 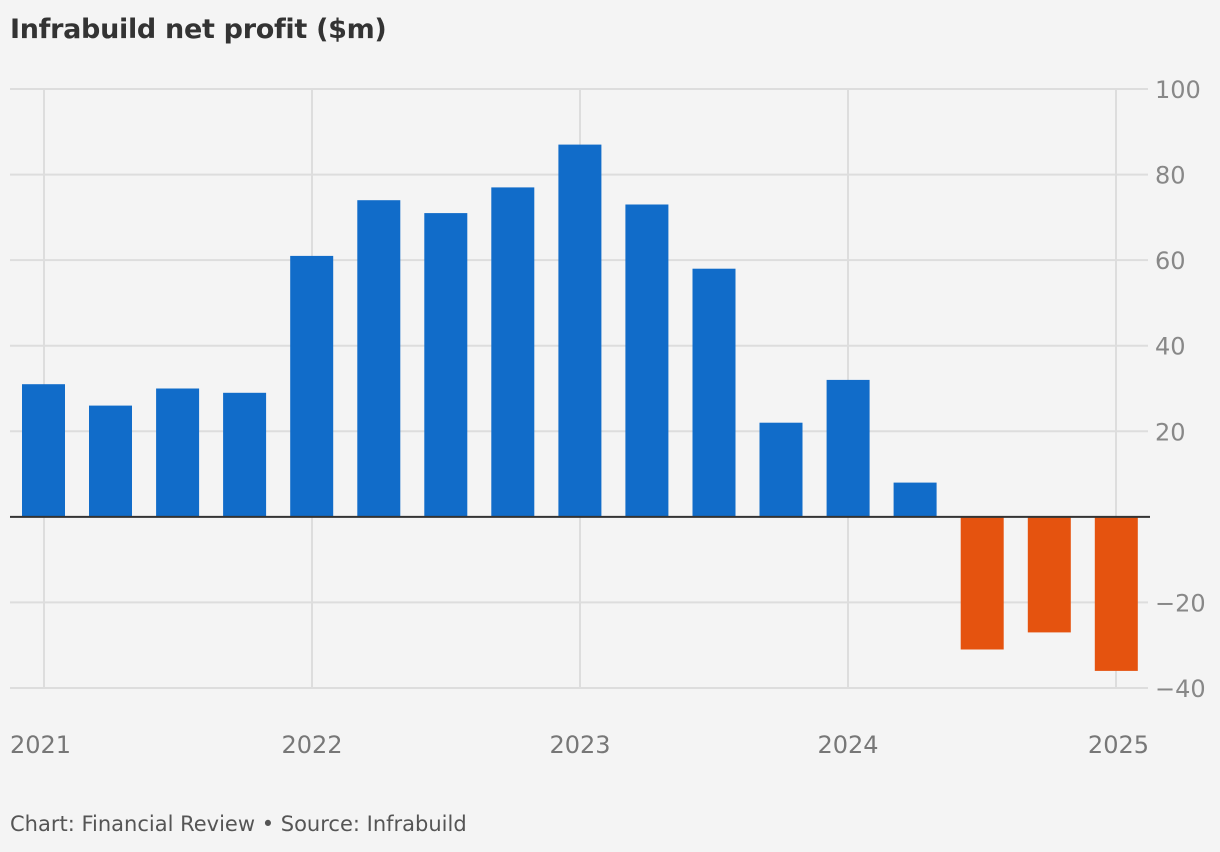 What do you see at coordinates (1180, 389) in the screenshot?
I see `y-axis-labels: 100 80 60 40 20 −20 −40` at bounding box center [1180, 389].